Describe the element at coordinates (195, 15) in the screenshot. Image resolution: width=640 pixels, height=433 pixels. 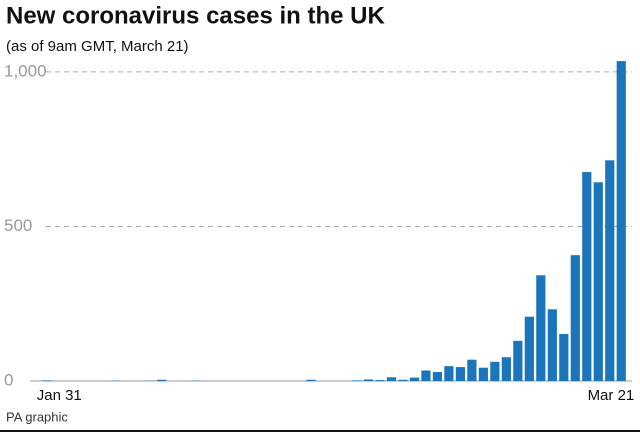
I see `chart-title: New coronavirus cases in the UK` at that location.